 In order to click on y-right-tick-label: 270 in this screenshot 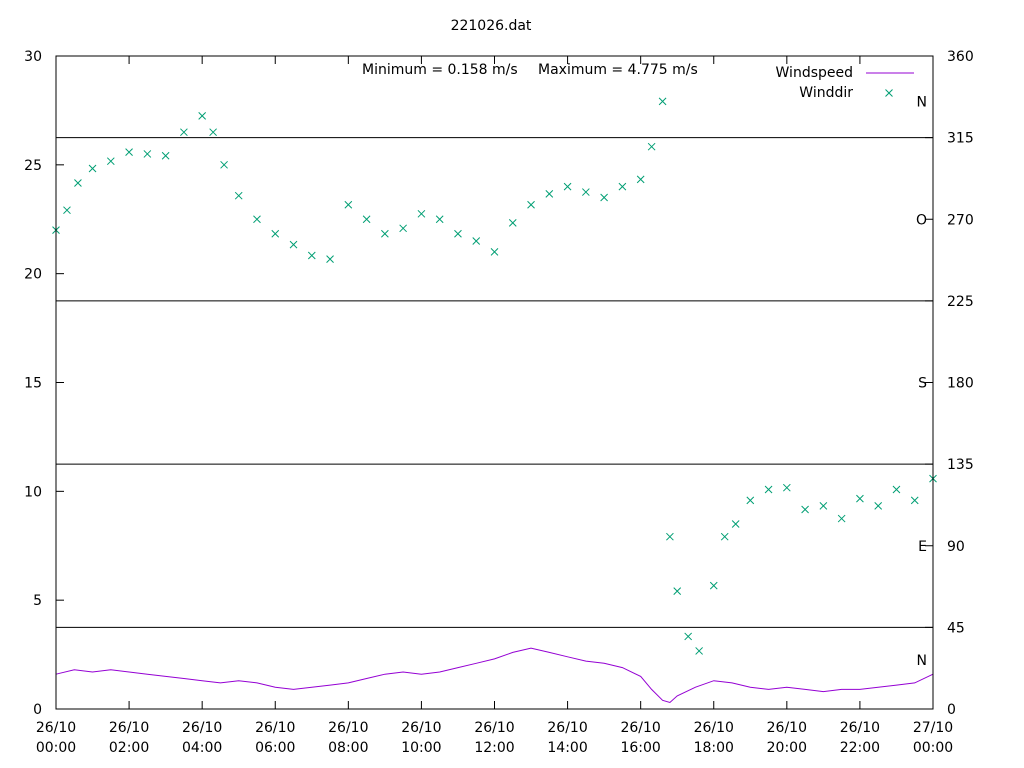, I will do `click(960, 220)`.